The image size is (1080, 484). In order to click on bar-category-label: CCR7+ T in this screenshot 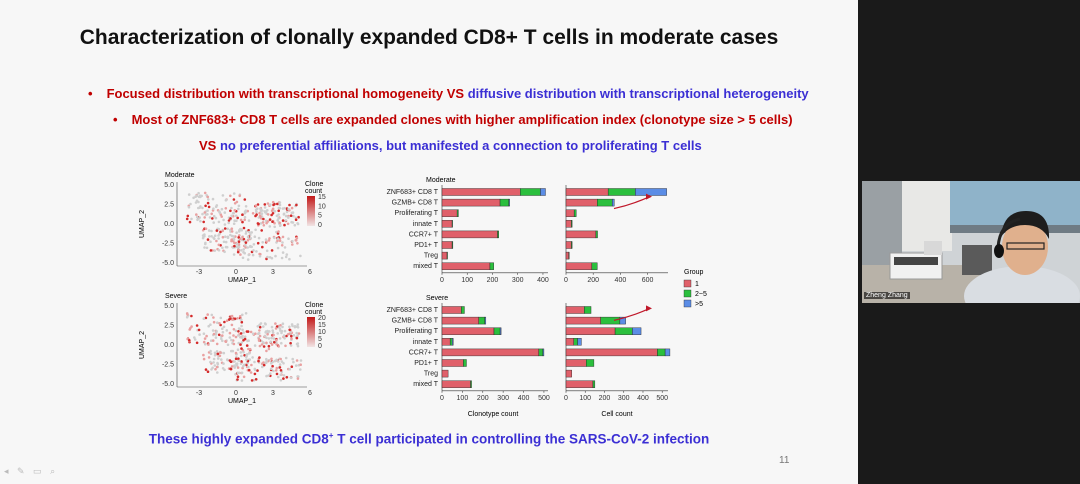, I will do `click(424, 352)`.